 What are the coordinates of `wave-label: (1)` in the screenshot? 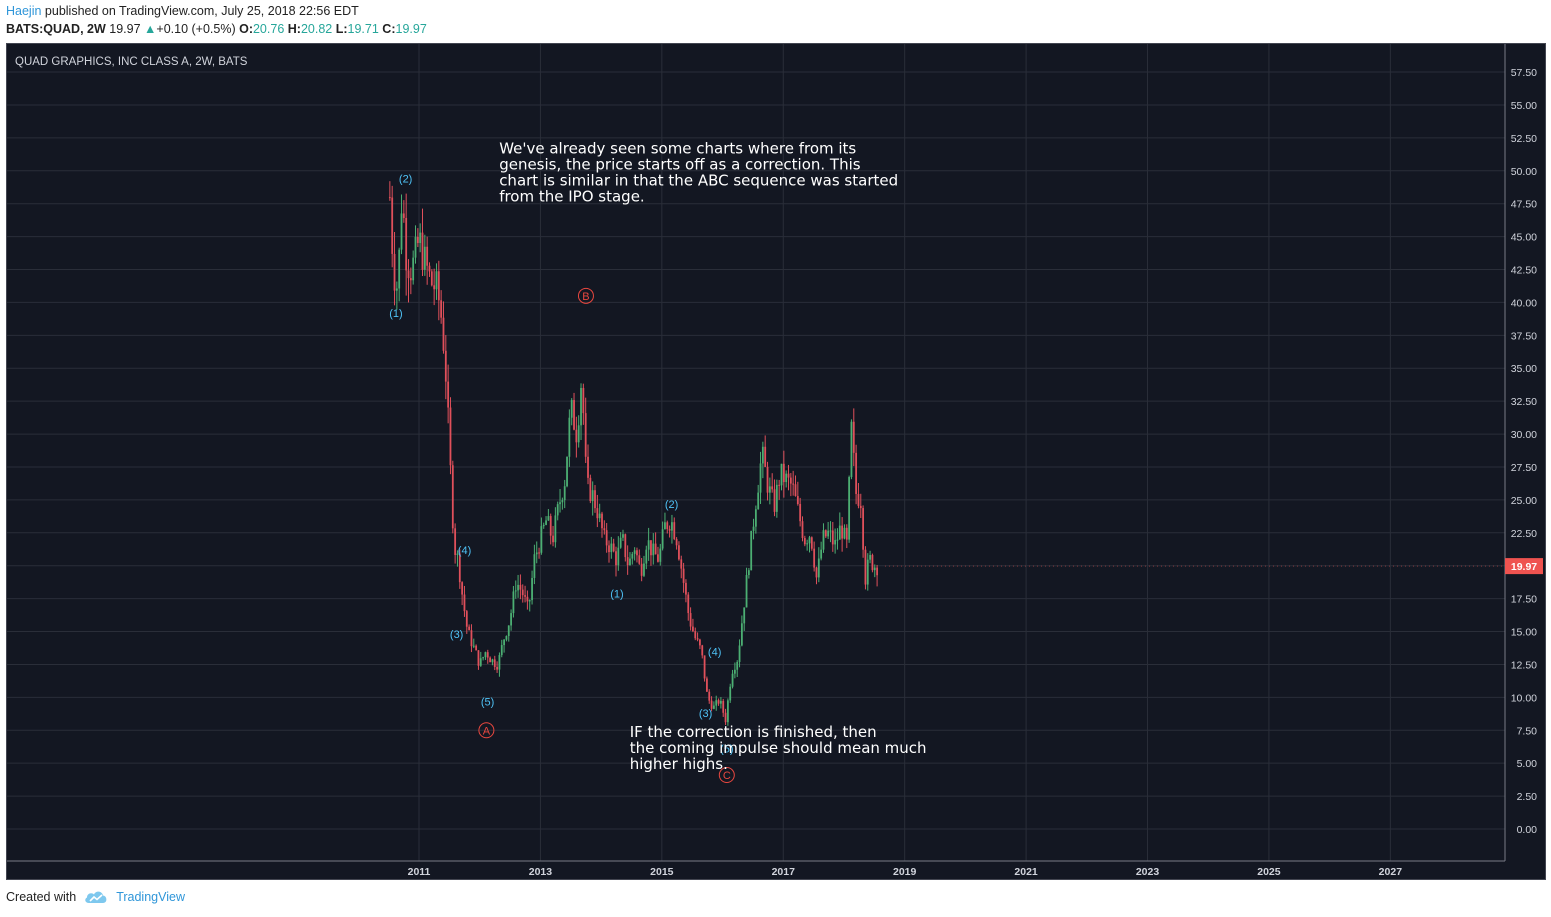 It's located at (395, 314).